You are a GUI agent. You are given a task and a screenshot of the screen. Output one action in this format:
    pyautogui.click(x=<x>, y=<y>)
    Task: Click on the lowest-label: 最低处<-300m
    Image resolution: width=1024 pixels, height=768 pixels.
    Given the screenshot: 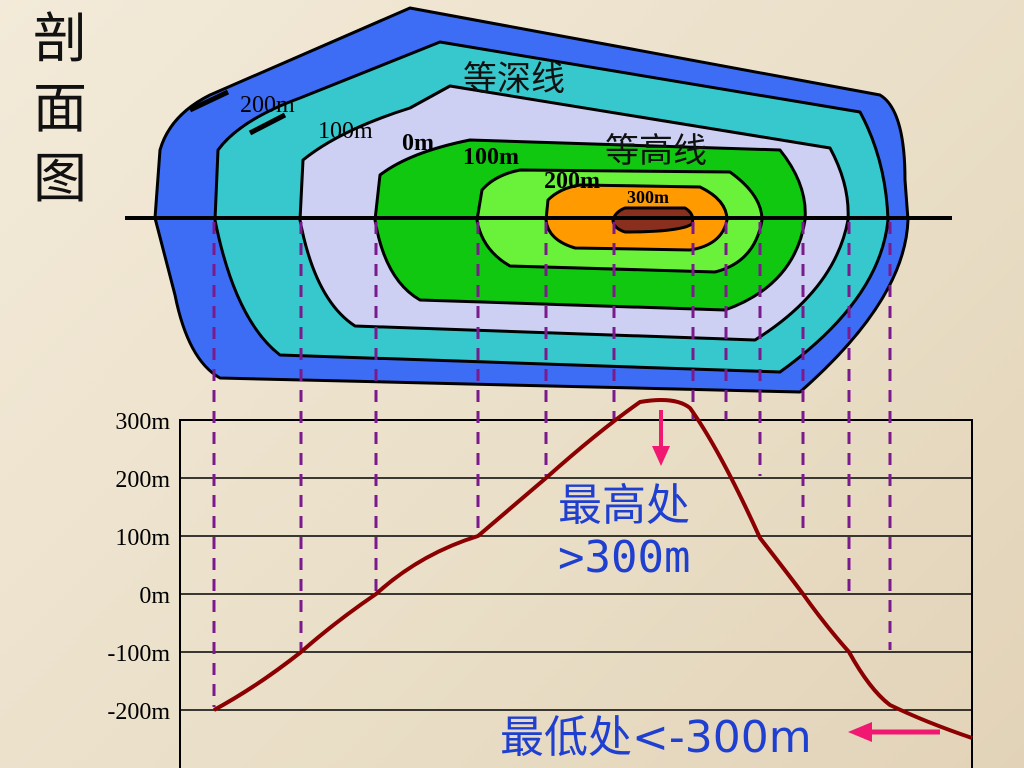 What is the action you would take?
    pyautogui.click(x=656, y=737)
    